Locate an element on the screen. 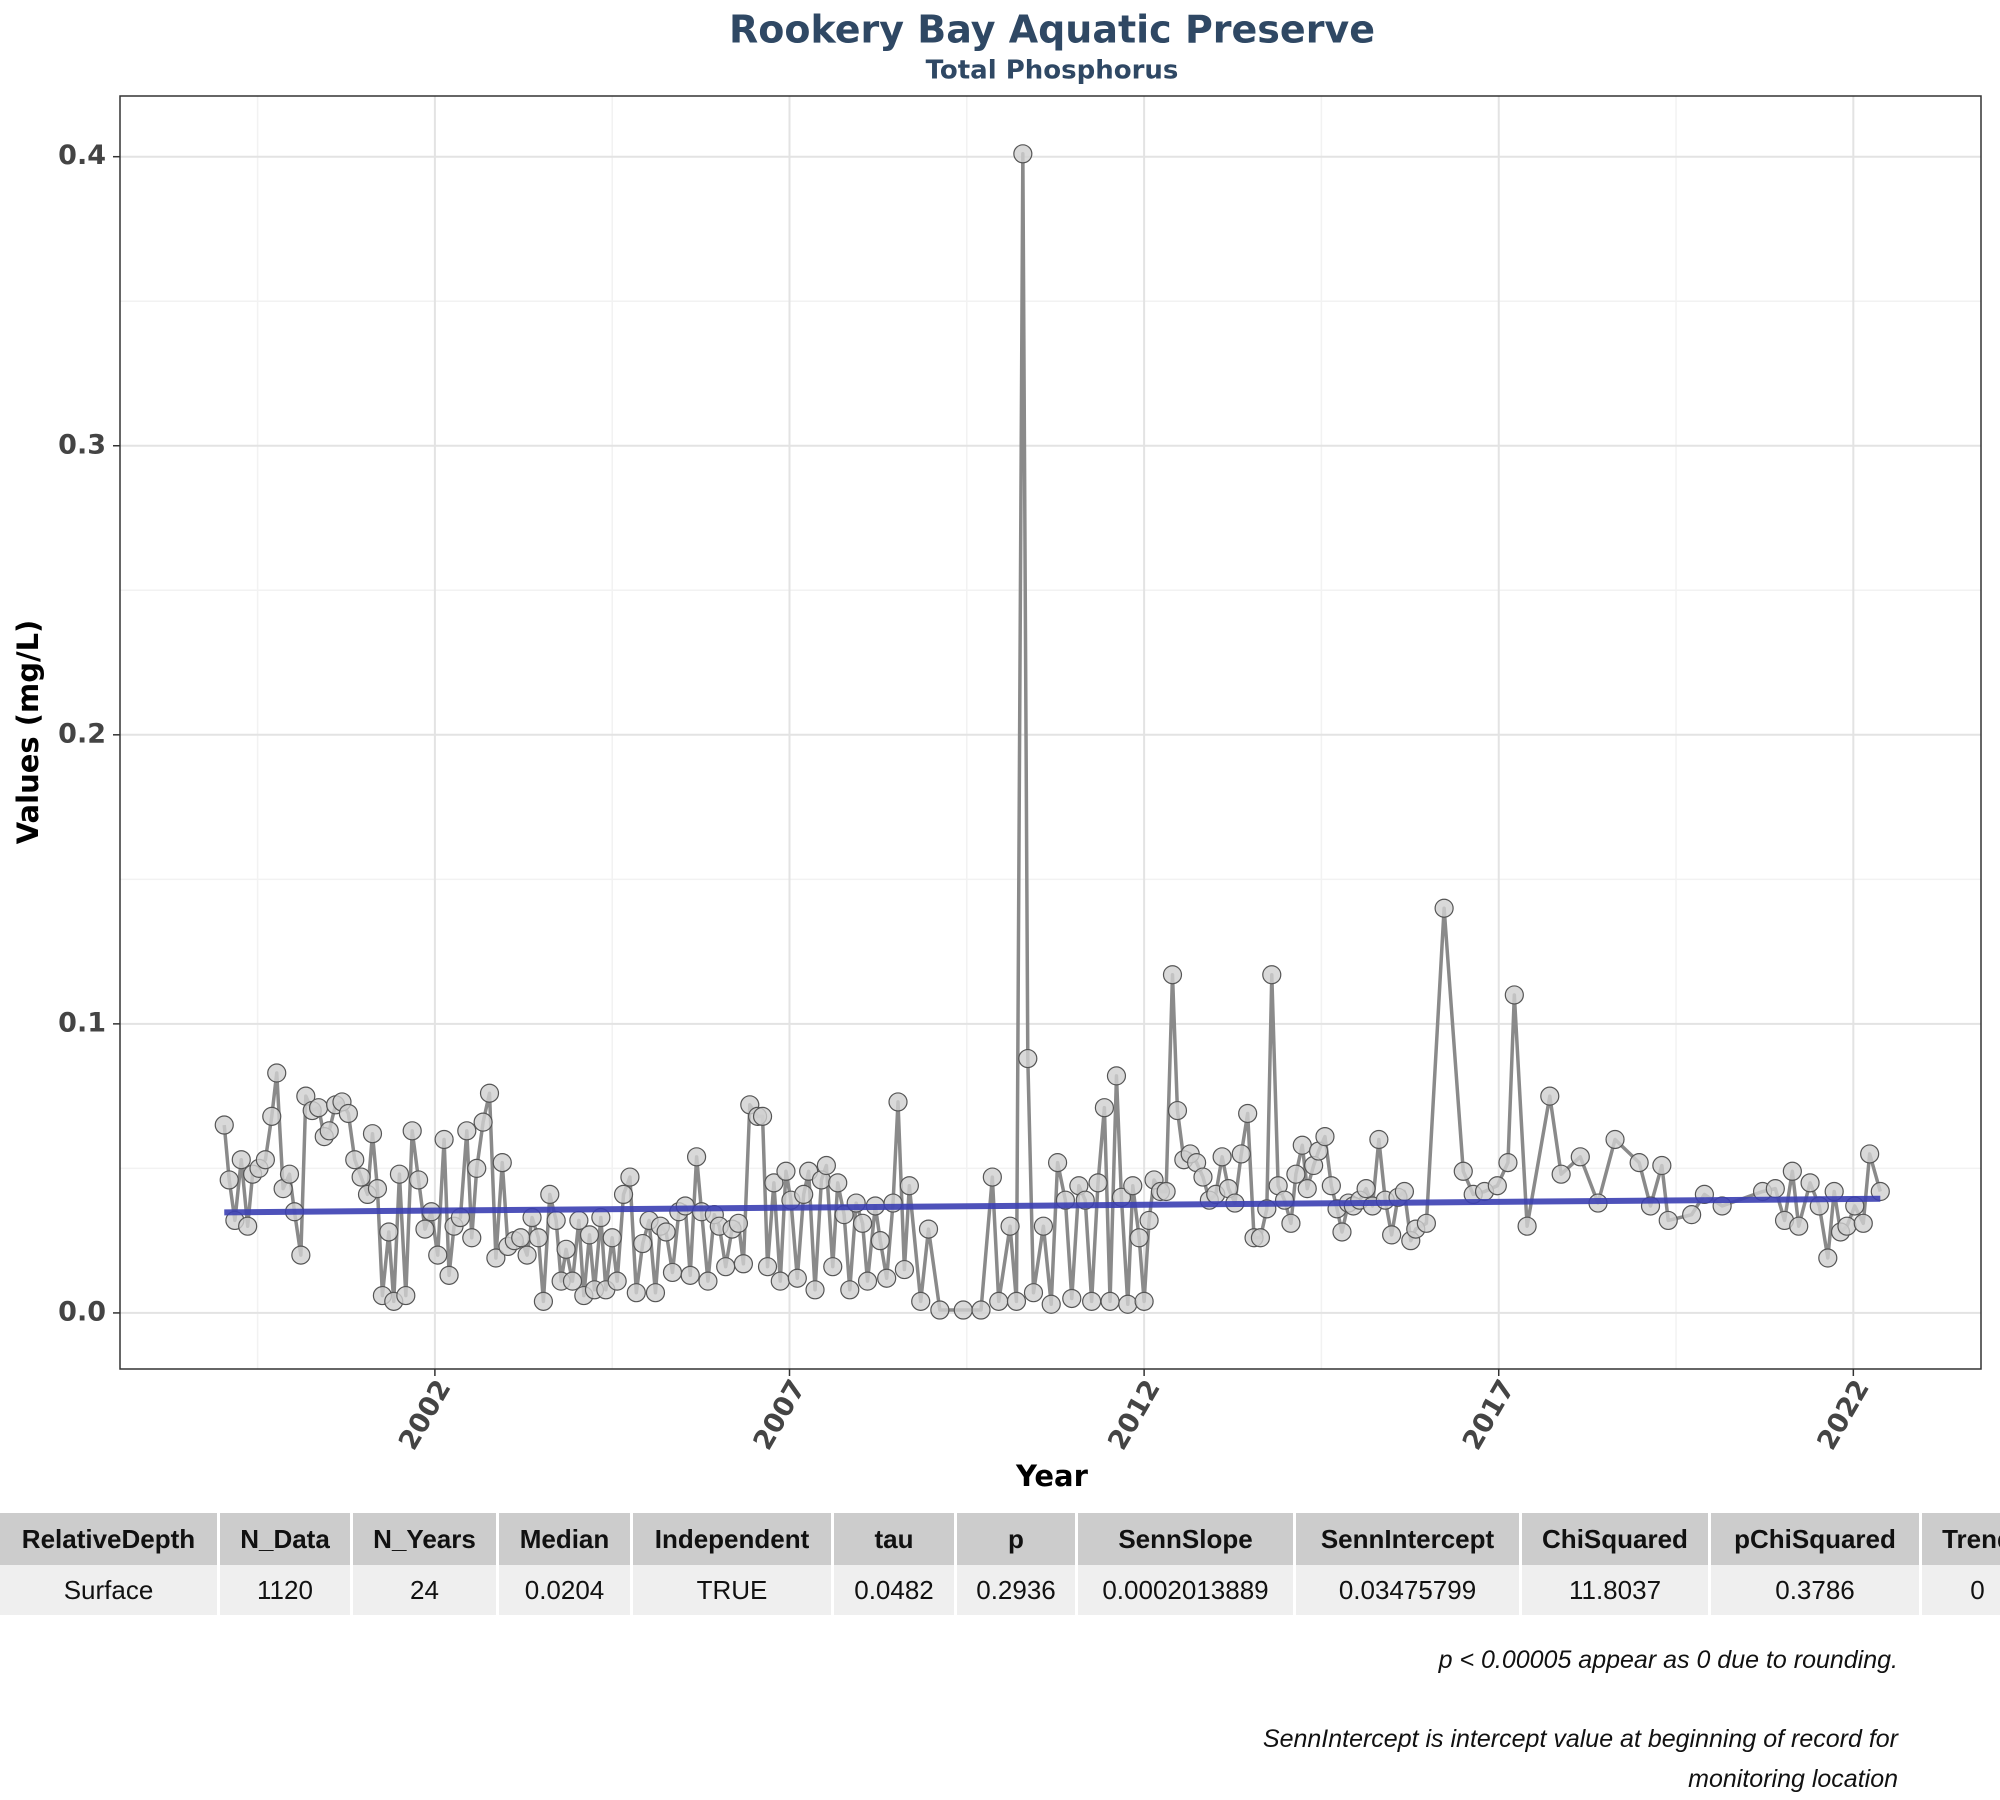 This screenshot has height=1800, width=2000. table-cell: 1120 is located at coordinates (285, 1590).